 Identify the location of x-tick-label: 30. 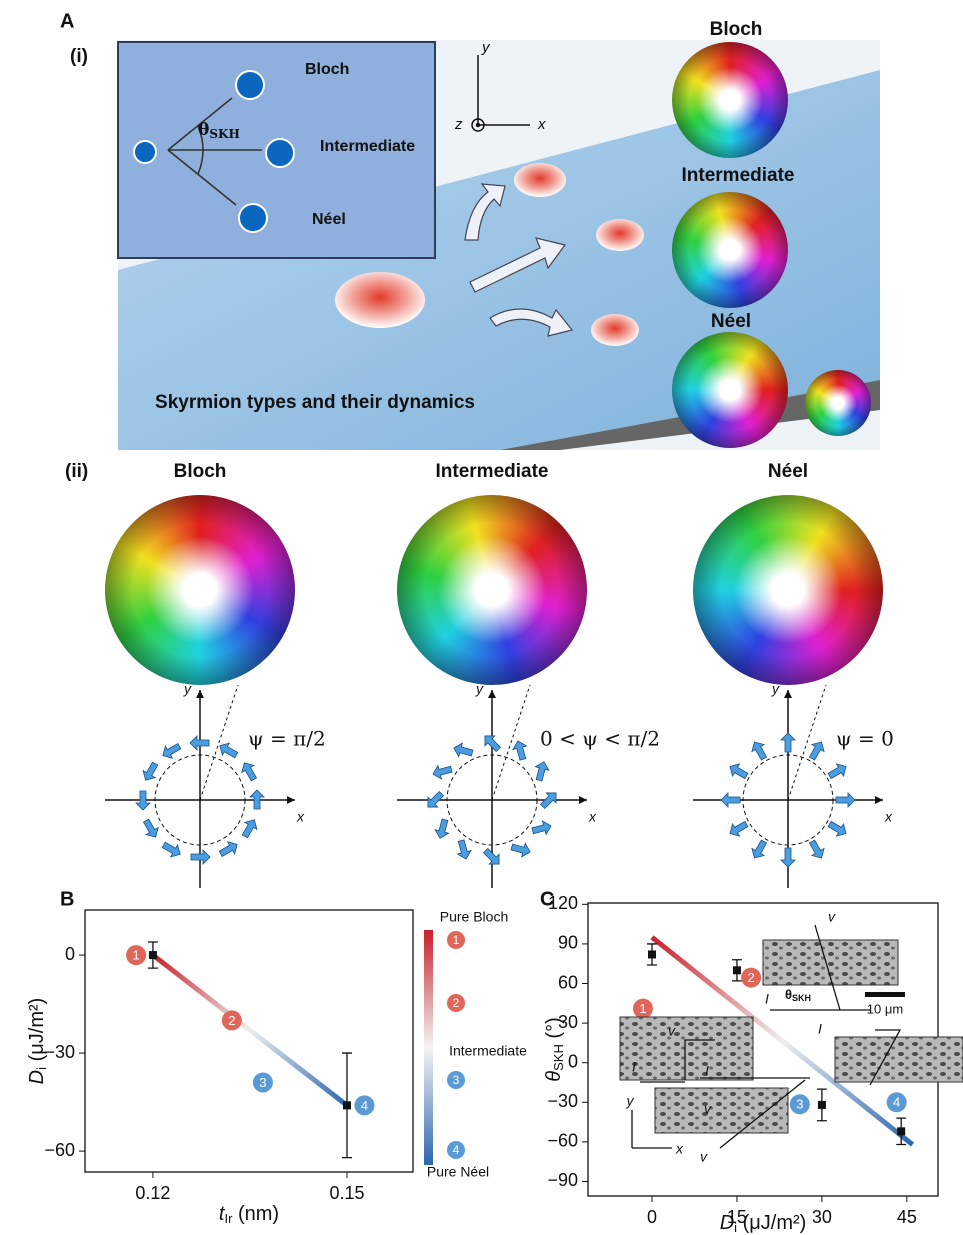
(822, 1217).